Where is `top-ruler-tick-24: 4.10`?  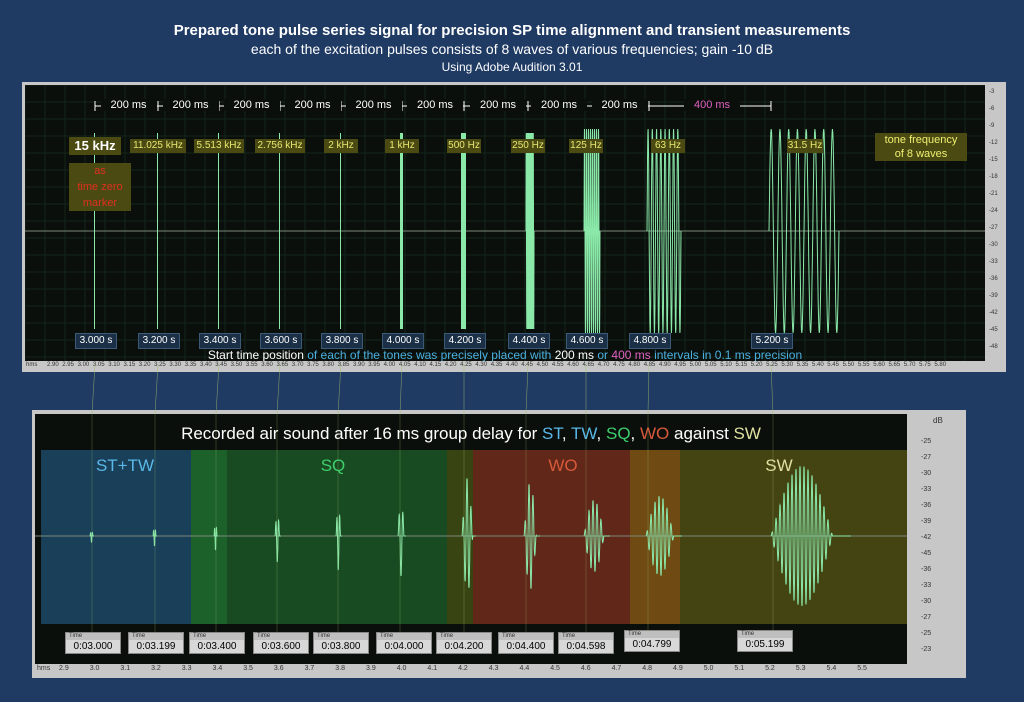
top-ruler-tick-24: 4.10 is located at coordinates (420, 365).